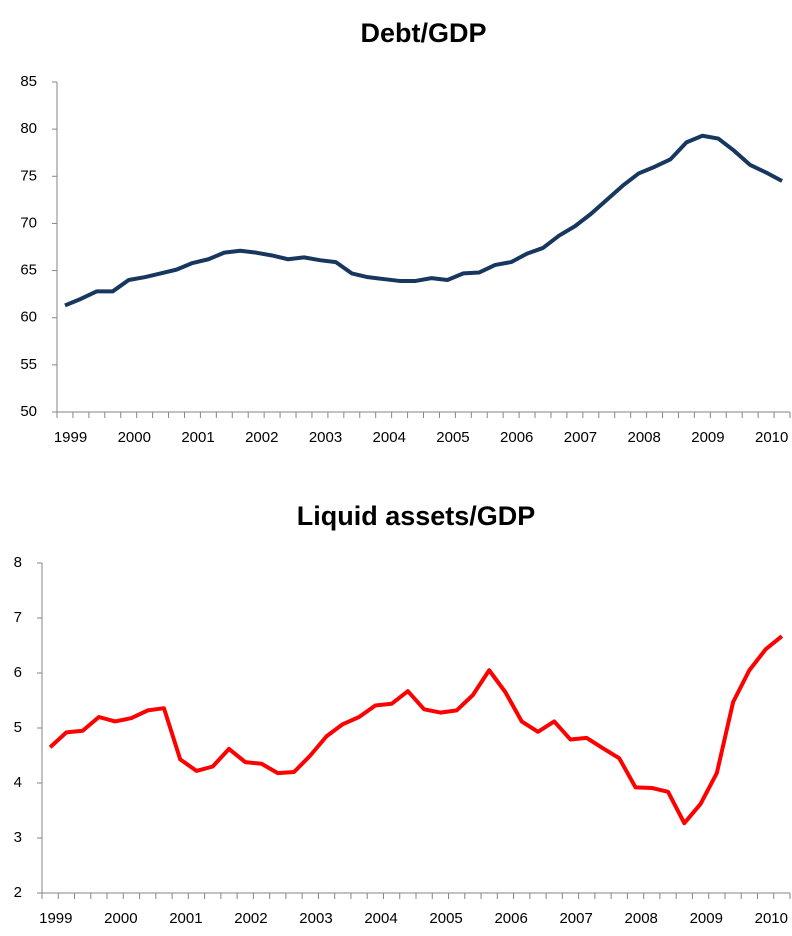 This screenshot has height=936, width=792. Describe the element at coordinates (28, 222) in the screenshot. I see `y-tick-label: 70` at that location.